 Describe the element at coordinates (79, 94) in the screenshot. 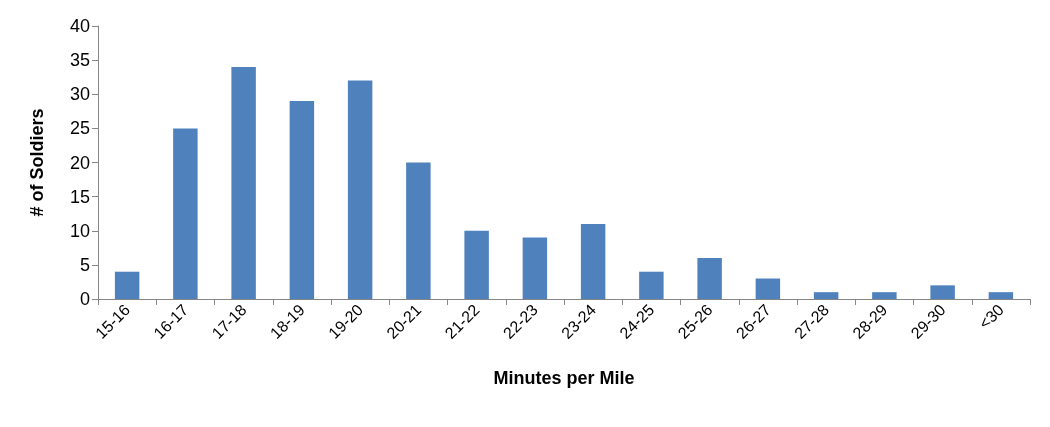

I see `y-tick-label: 30` at that location.